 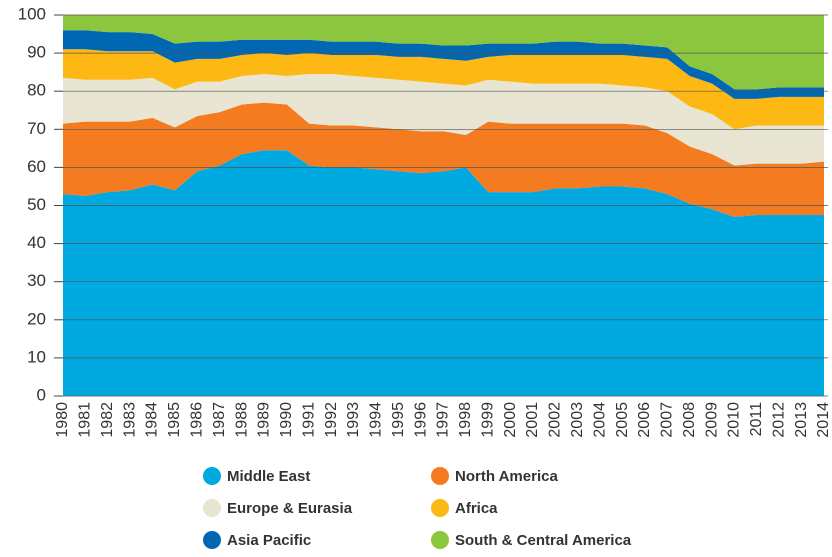 What do you see at coordinates (376, 420) in the screenshot?
I see `x-tick-label: 1994` at bounding box center [376, 420].